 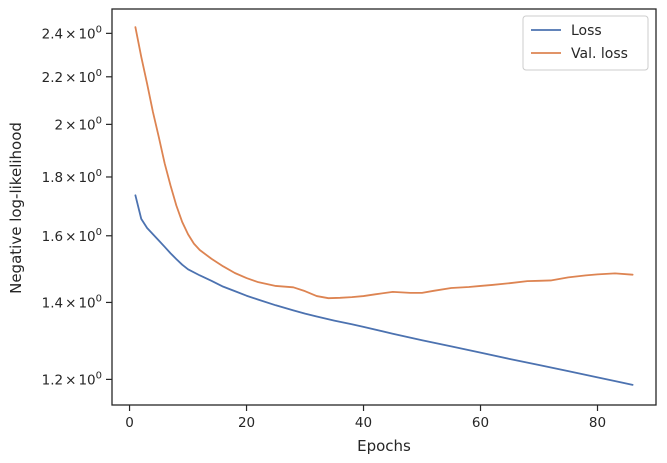 What do you see at coordinates (599, 54) in the screenshot?
I see `legend-label: Val. loss` at bounding box center [599, 54].